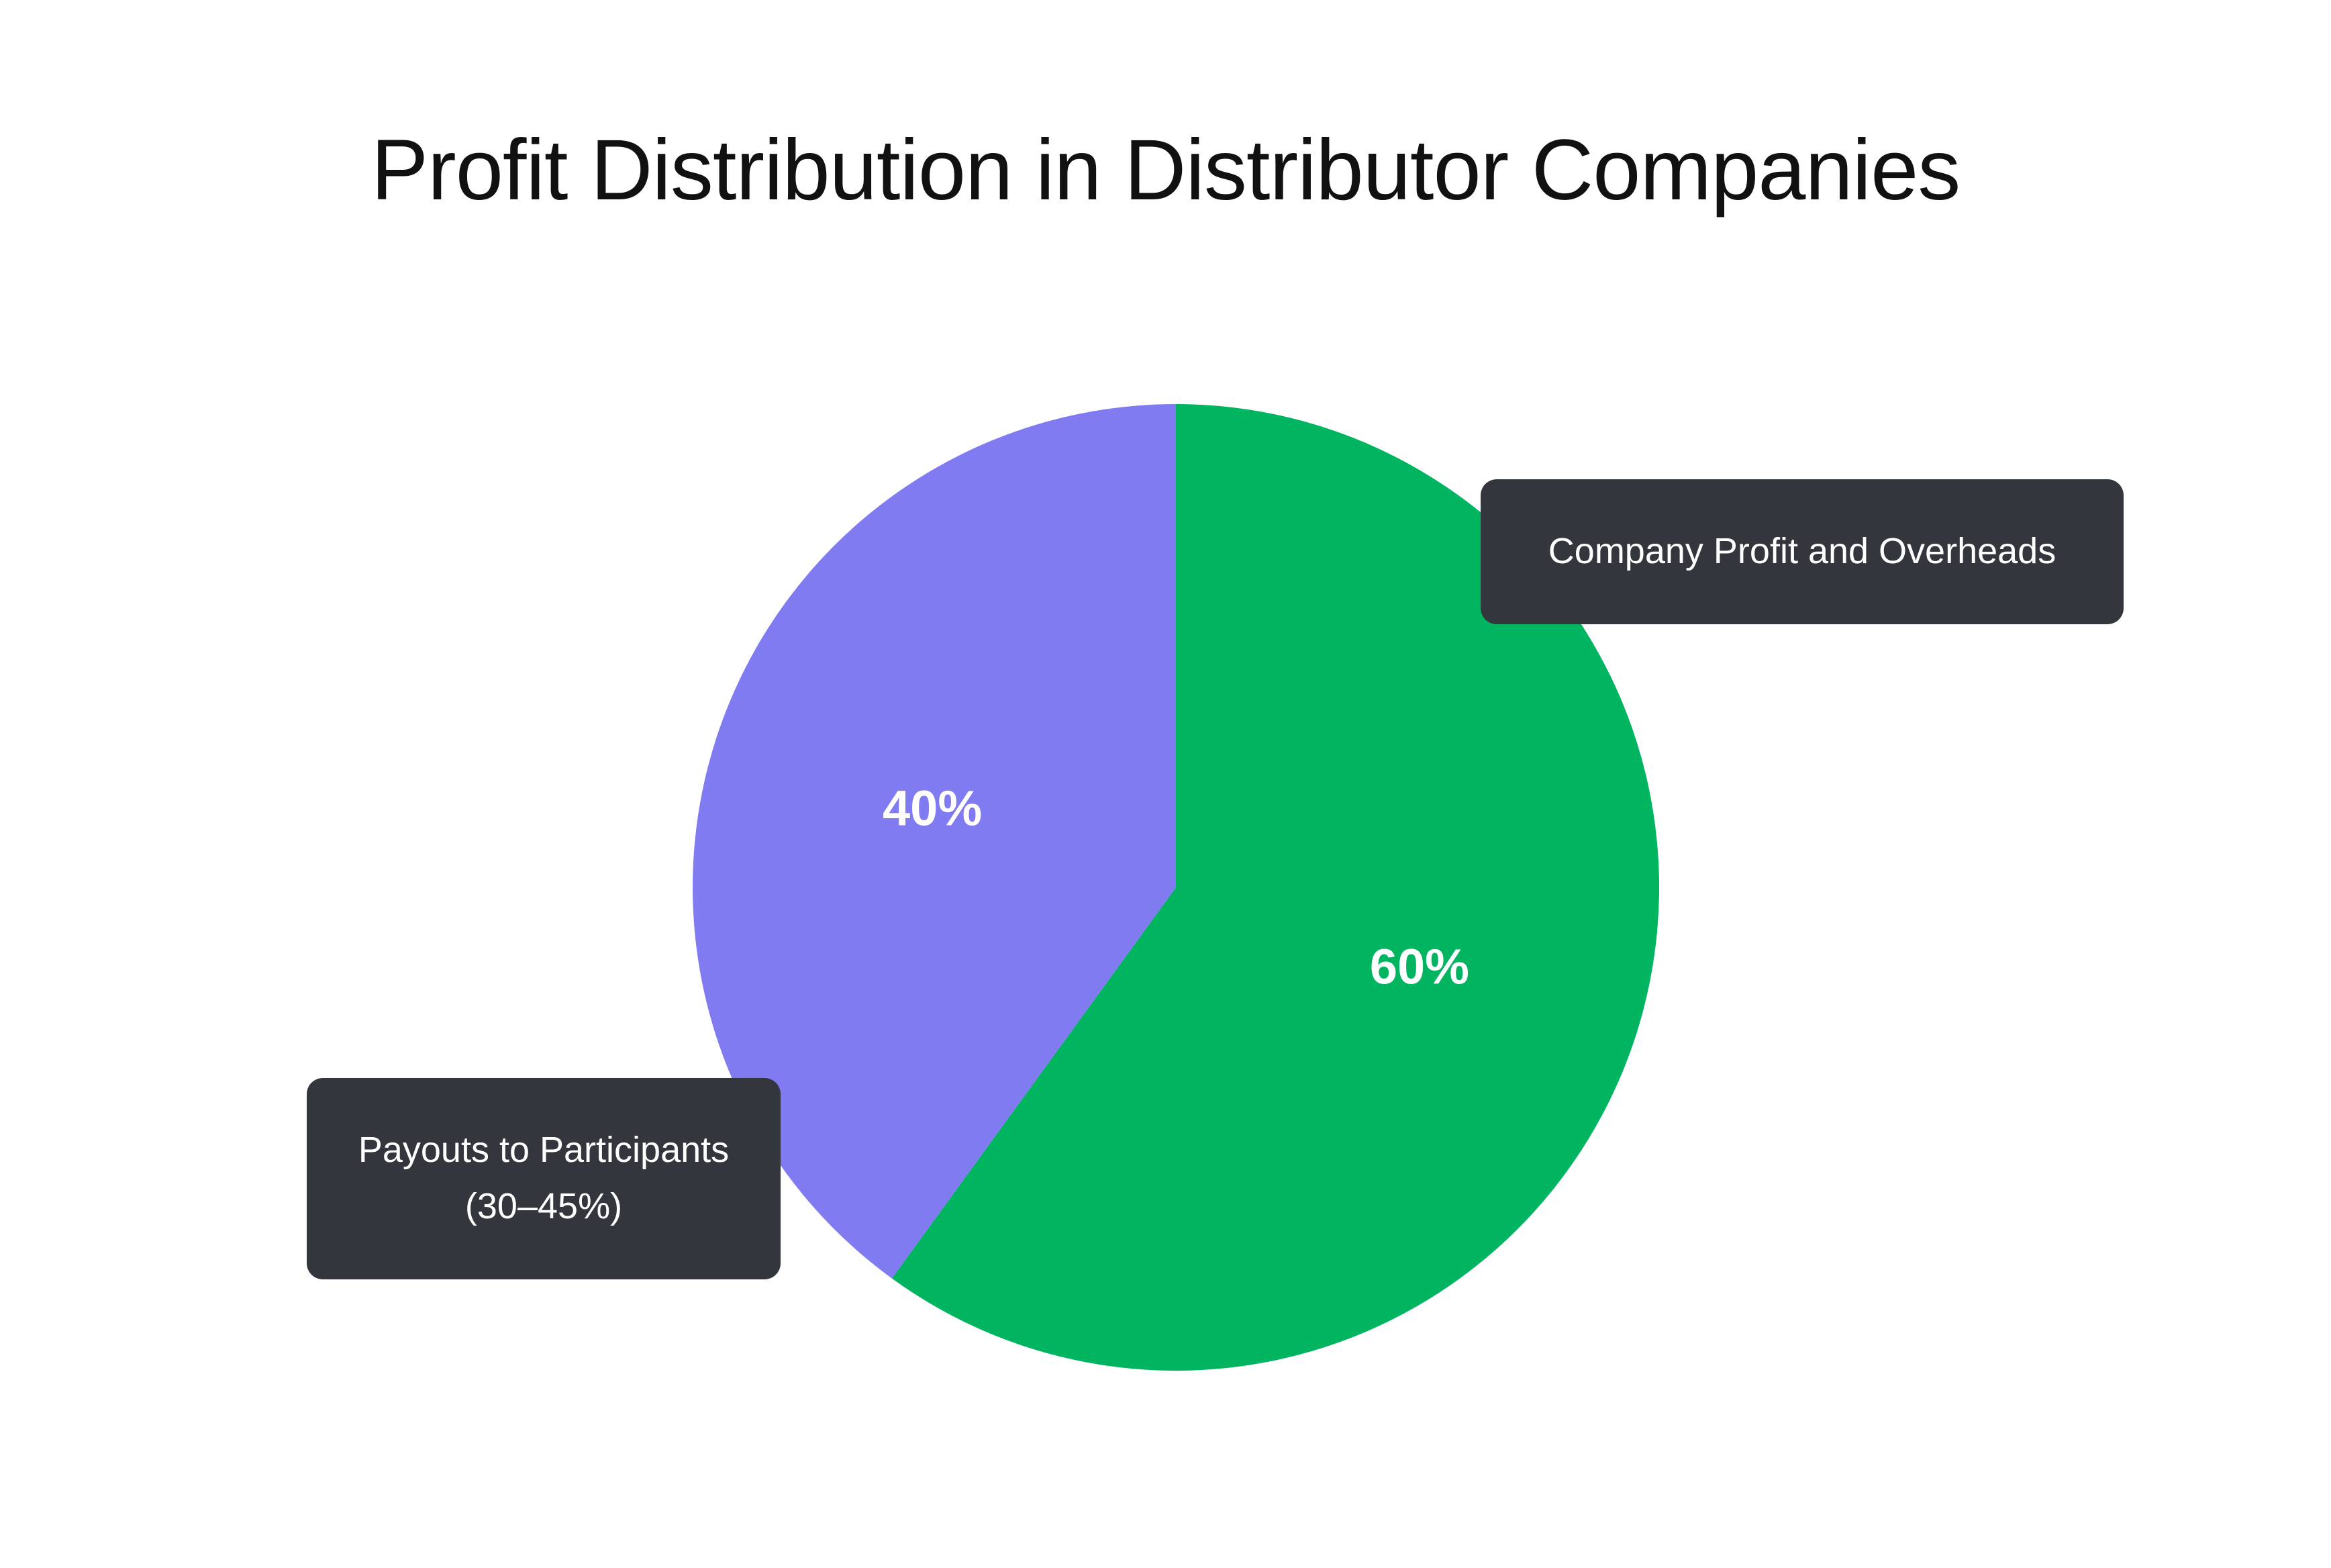 Image resolution: width=2331 pixels, height=1568 pixels. What do you see at coordinates (543, 1206) in the screenshot?
I see `callout-payouts-range: (30–45%)` at bounding box center [543, 1206].